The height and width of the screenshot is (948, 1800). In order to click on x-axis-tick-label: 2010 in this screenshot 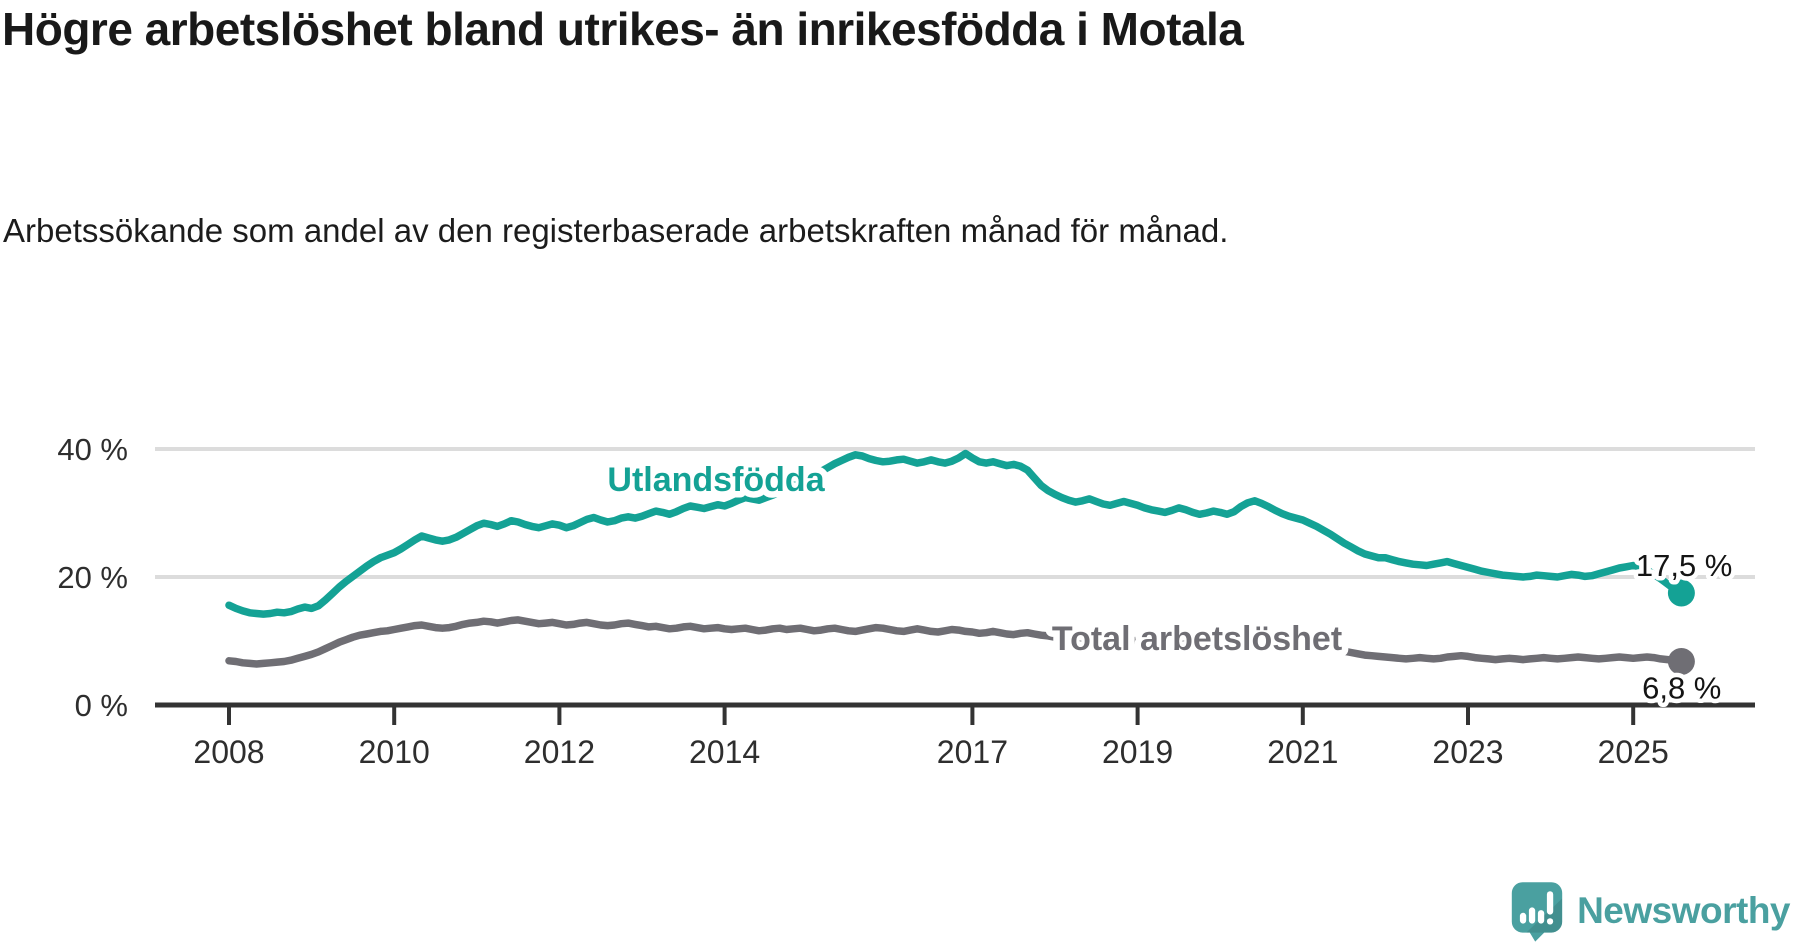, I will do `click(394, 752)`.